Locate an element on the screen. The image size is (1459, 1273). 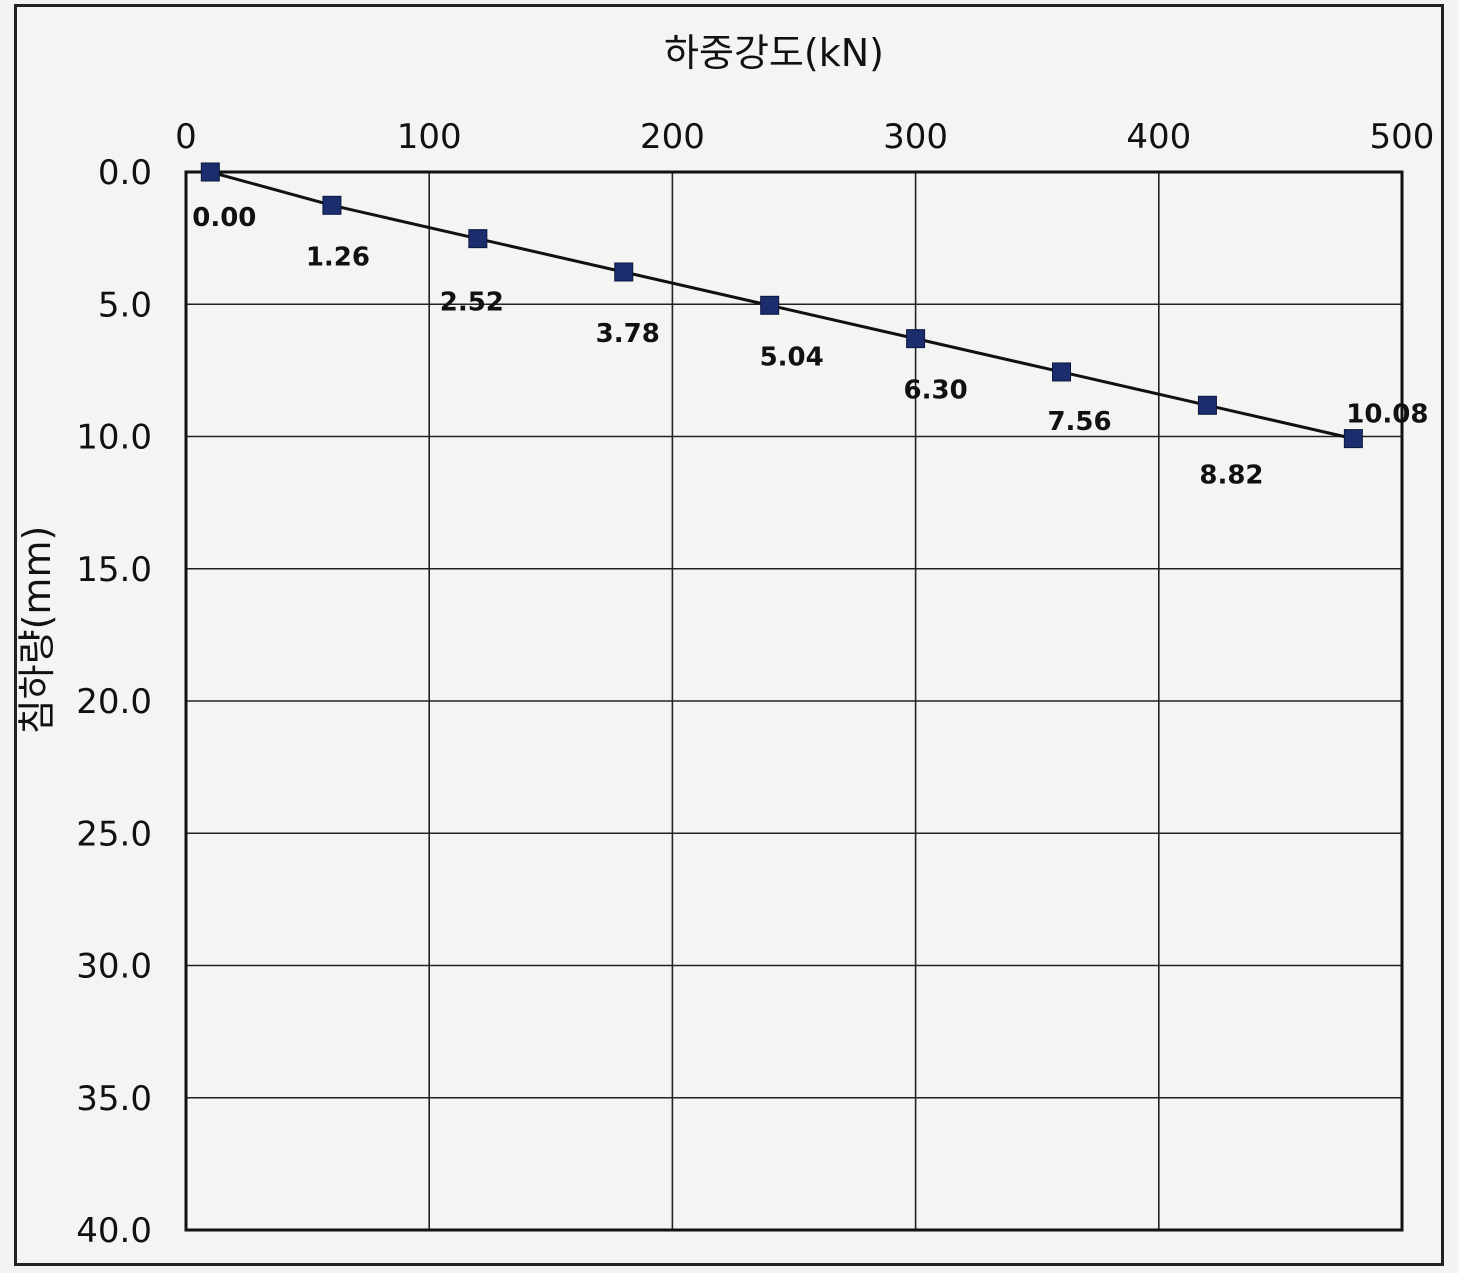
data-label: 1.26 is located at coordinates (338, 257).